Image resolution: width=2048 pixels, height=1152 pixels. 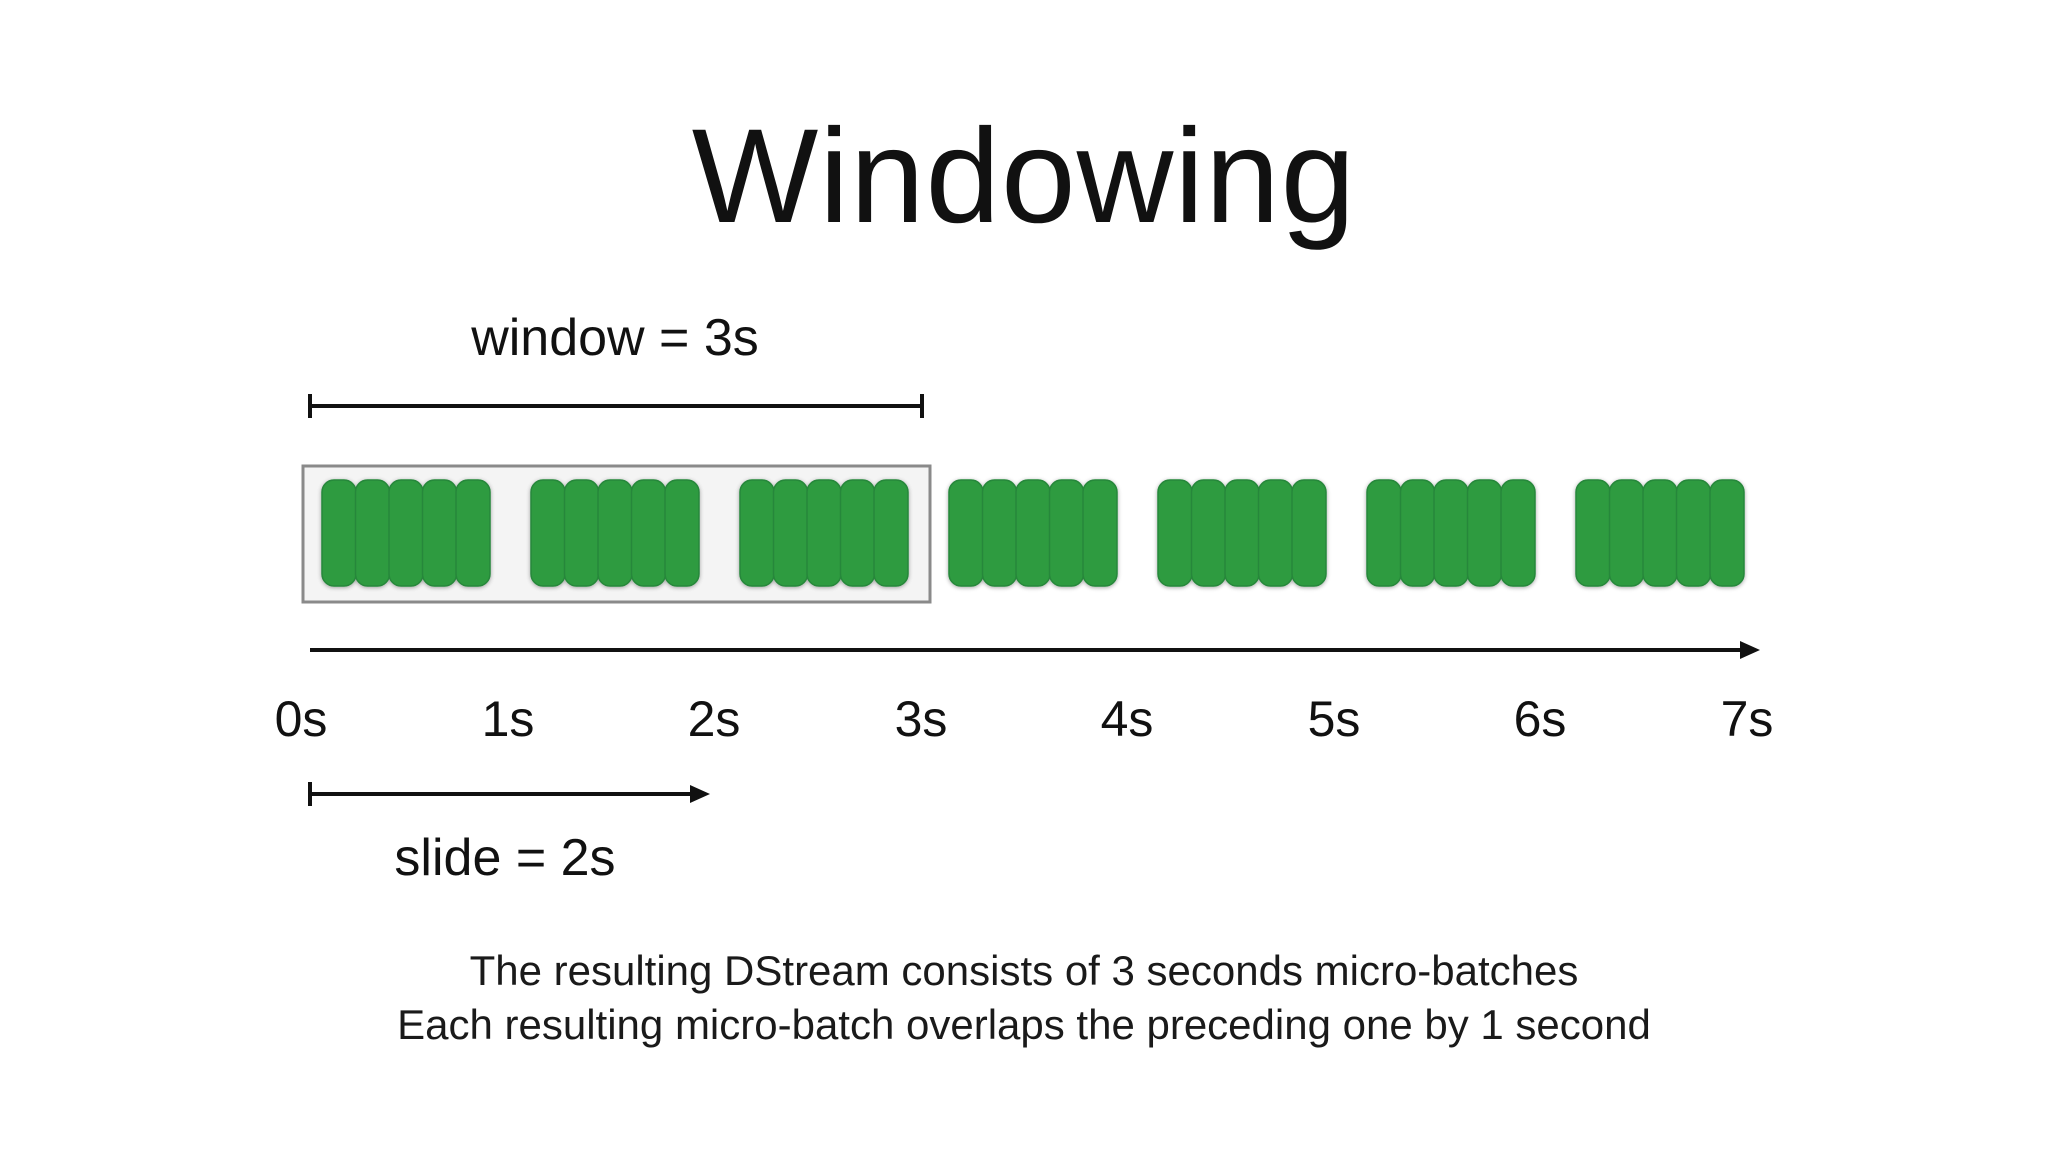 I want to click on tick-label-3s: 3s, so click(x=921, y=719).